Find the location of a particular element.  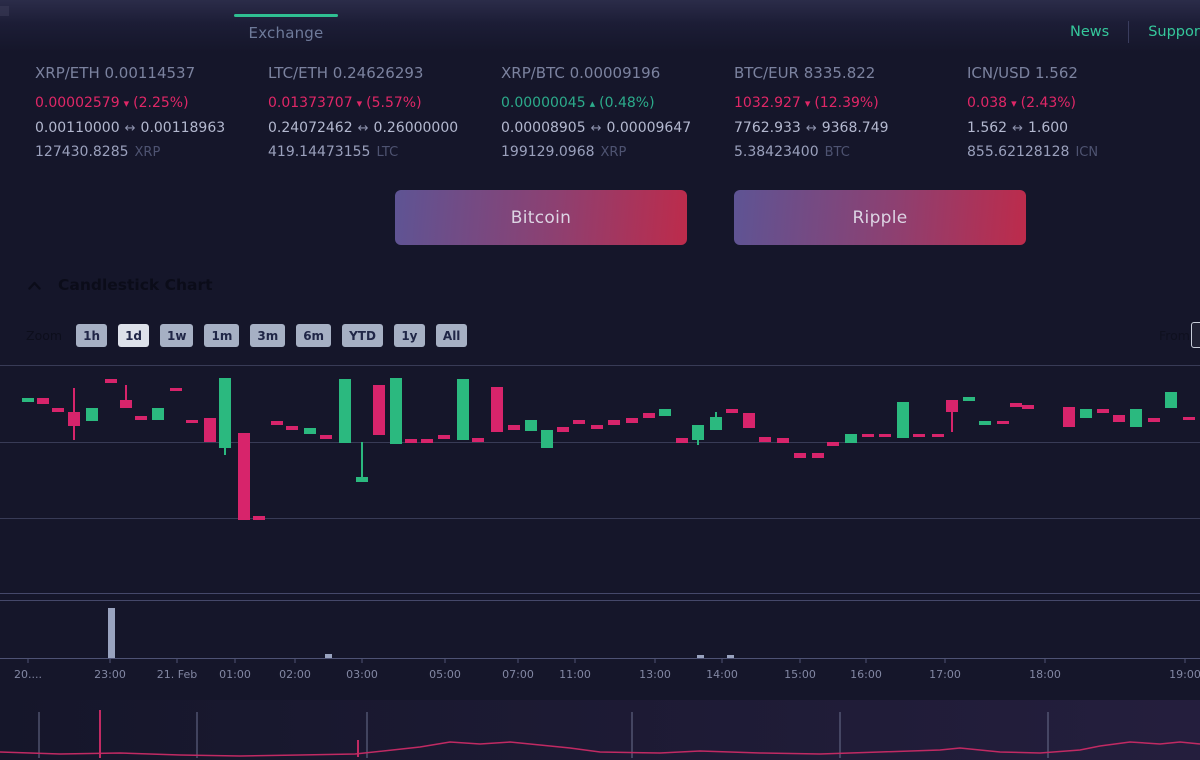

nav-link-news: News is located at coordinates (1090, 32).